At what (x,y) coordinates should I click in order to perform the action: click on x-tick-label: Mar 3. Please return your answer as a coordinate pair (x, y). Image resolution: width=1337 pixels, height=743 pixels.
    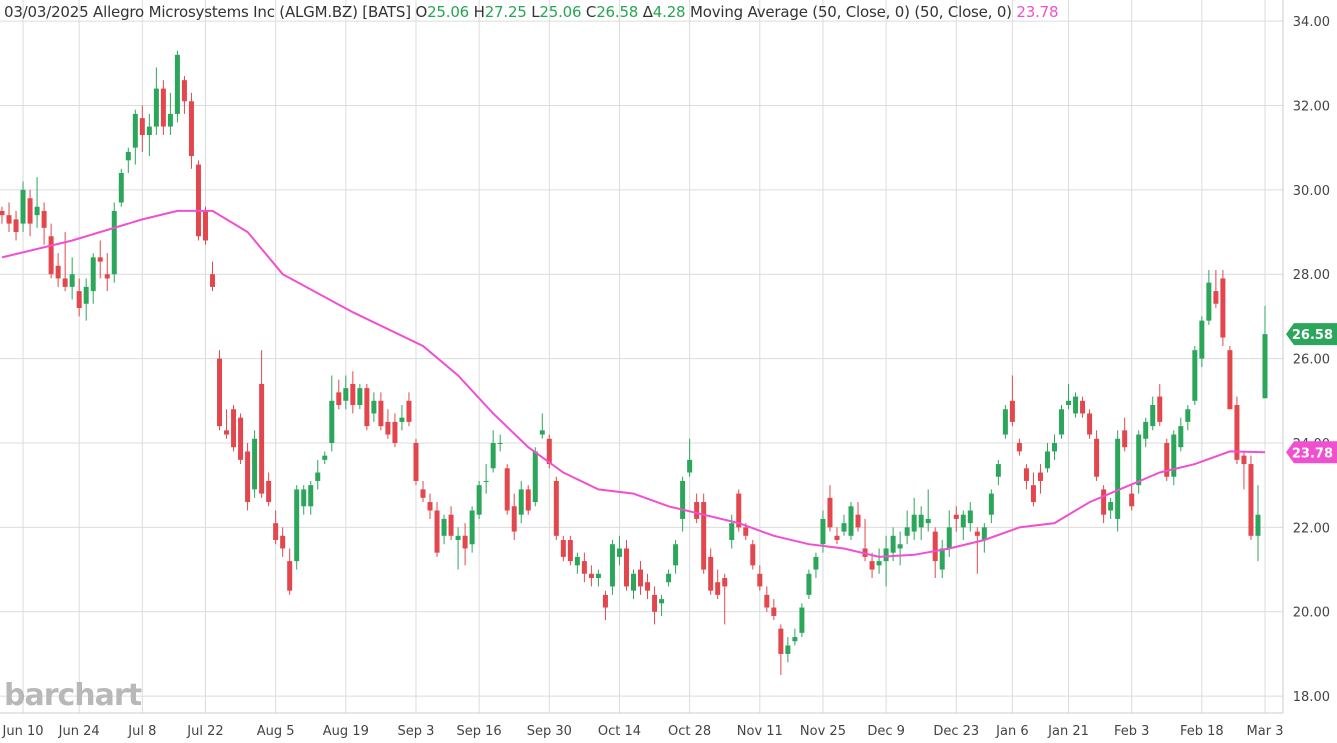
    Looking at the image, I should click on (1265, 731).